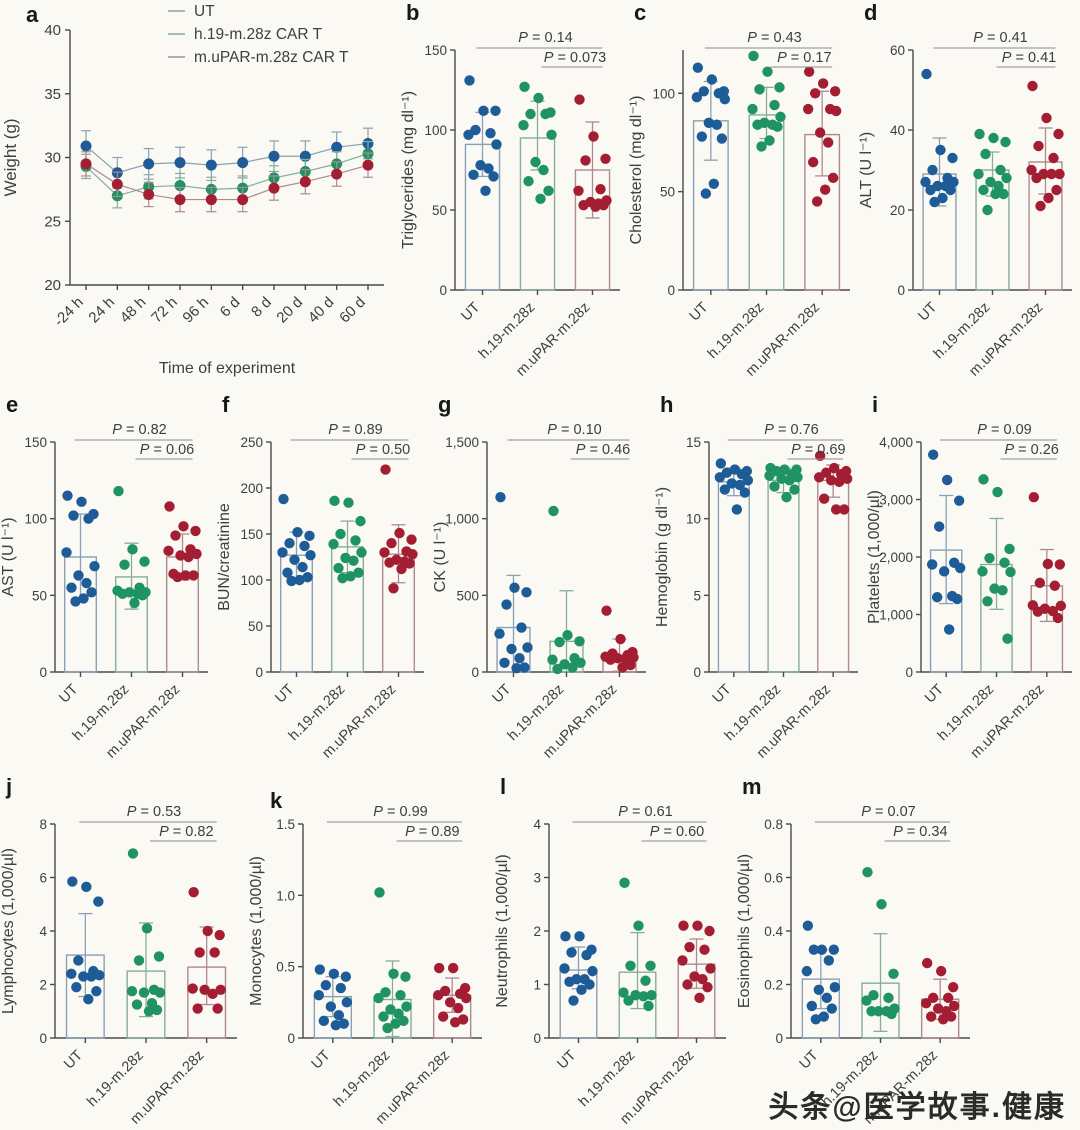  Describe the element at coordinates (773, 985) in the screenshot. I see `svg-text: 0.2` at that location.